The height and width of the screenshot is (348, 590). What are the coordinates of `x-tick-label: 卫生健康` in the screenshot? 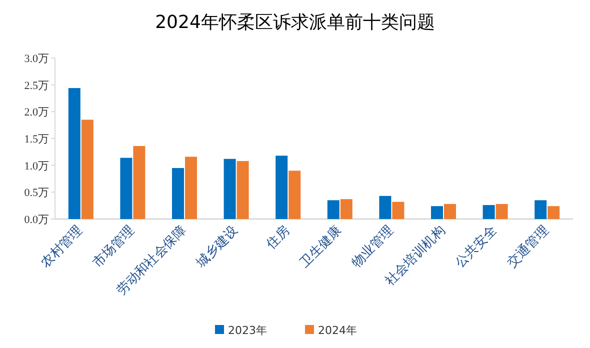 It's located at (321, 247).